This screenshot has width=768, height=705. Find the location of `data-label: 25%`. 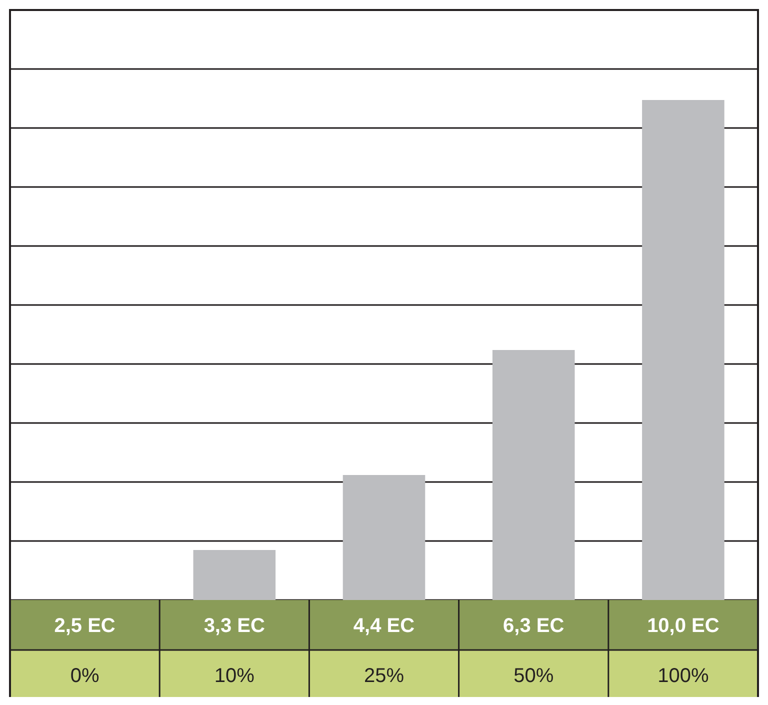

data-label: 25% is located at coordinates (384, 676).